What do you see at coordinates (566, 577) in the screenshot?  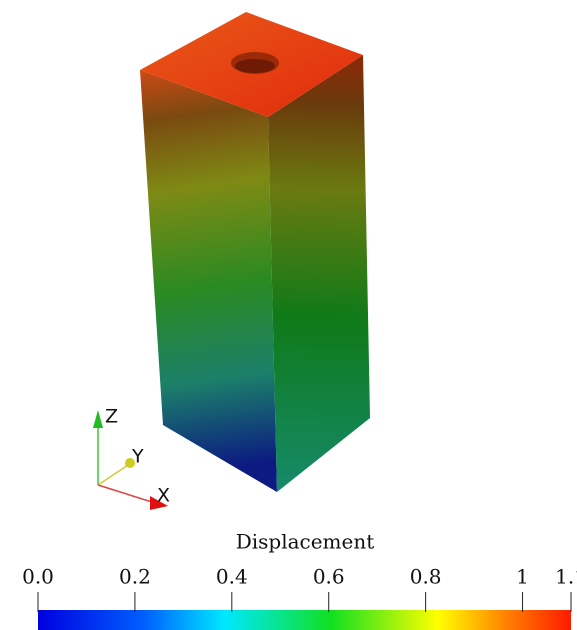 I see `tick-label: 1.1` at bounding box center [566, 577].